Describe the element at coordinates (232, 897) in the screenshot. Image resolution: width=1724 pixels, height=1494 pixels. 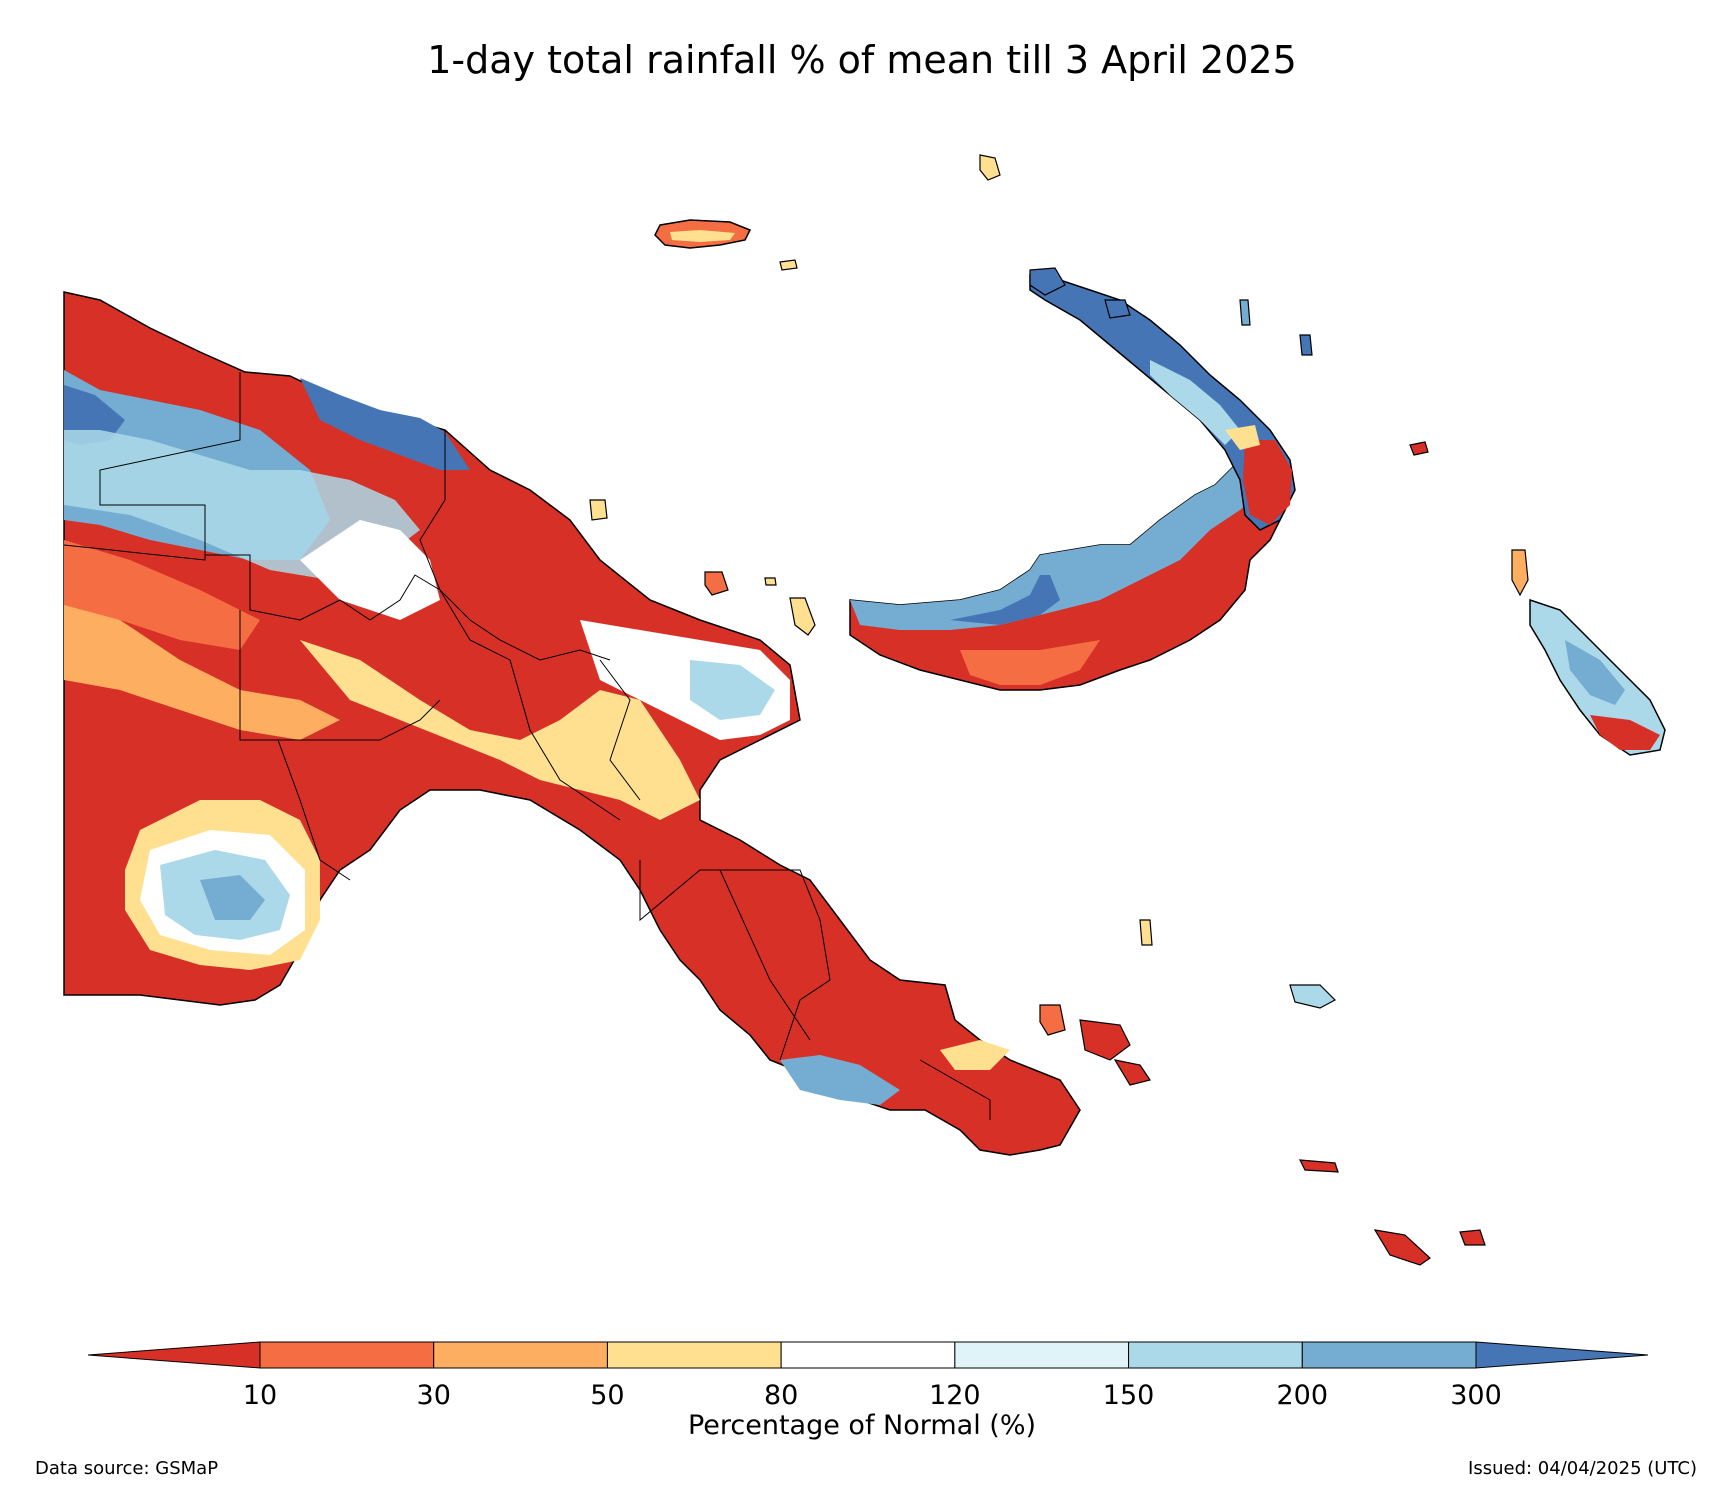
I see `south-mid-blue` at that location.